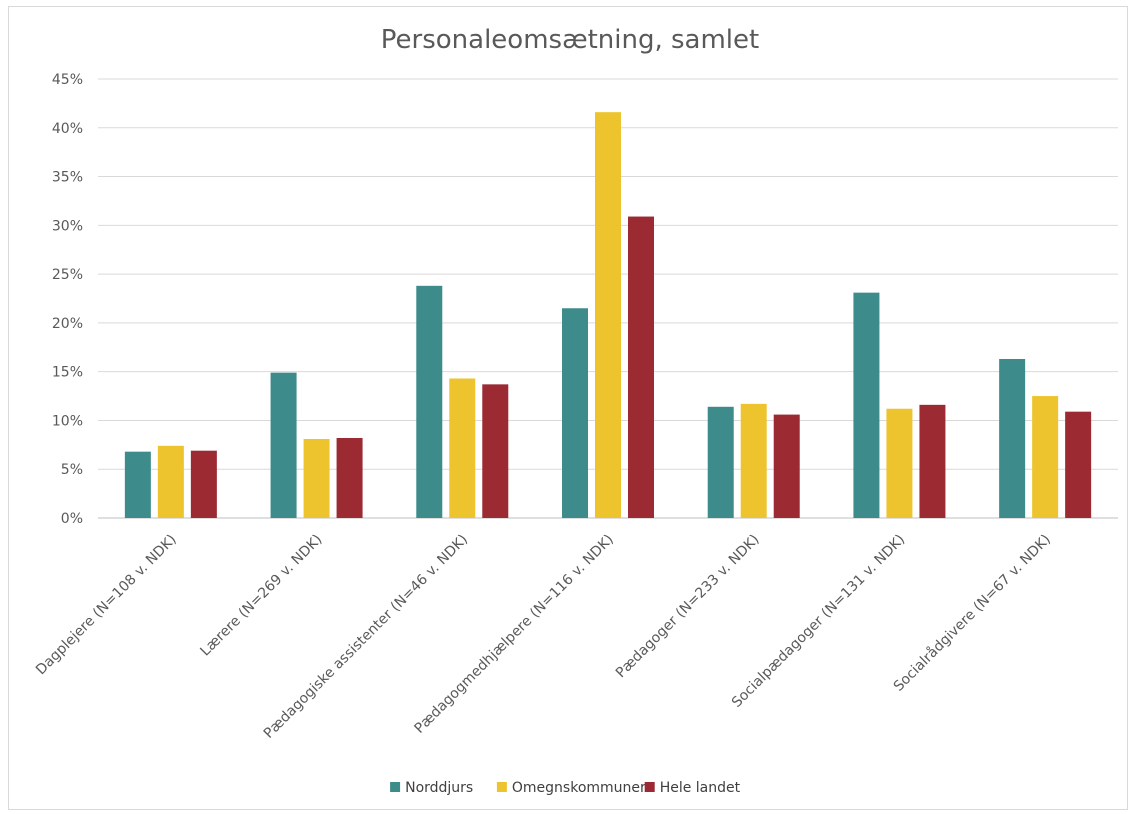  I want to click on x-tick-label: Socialpædagoger (N=131 v. NDK), so click(818, 621).